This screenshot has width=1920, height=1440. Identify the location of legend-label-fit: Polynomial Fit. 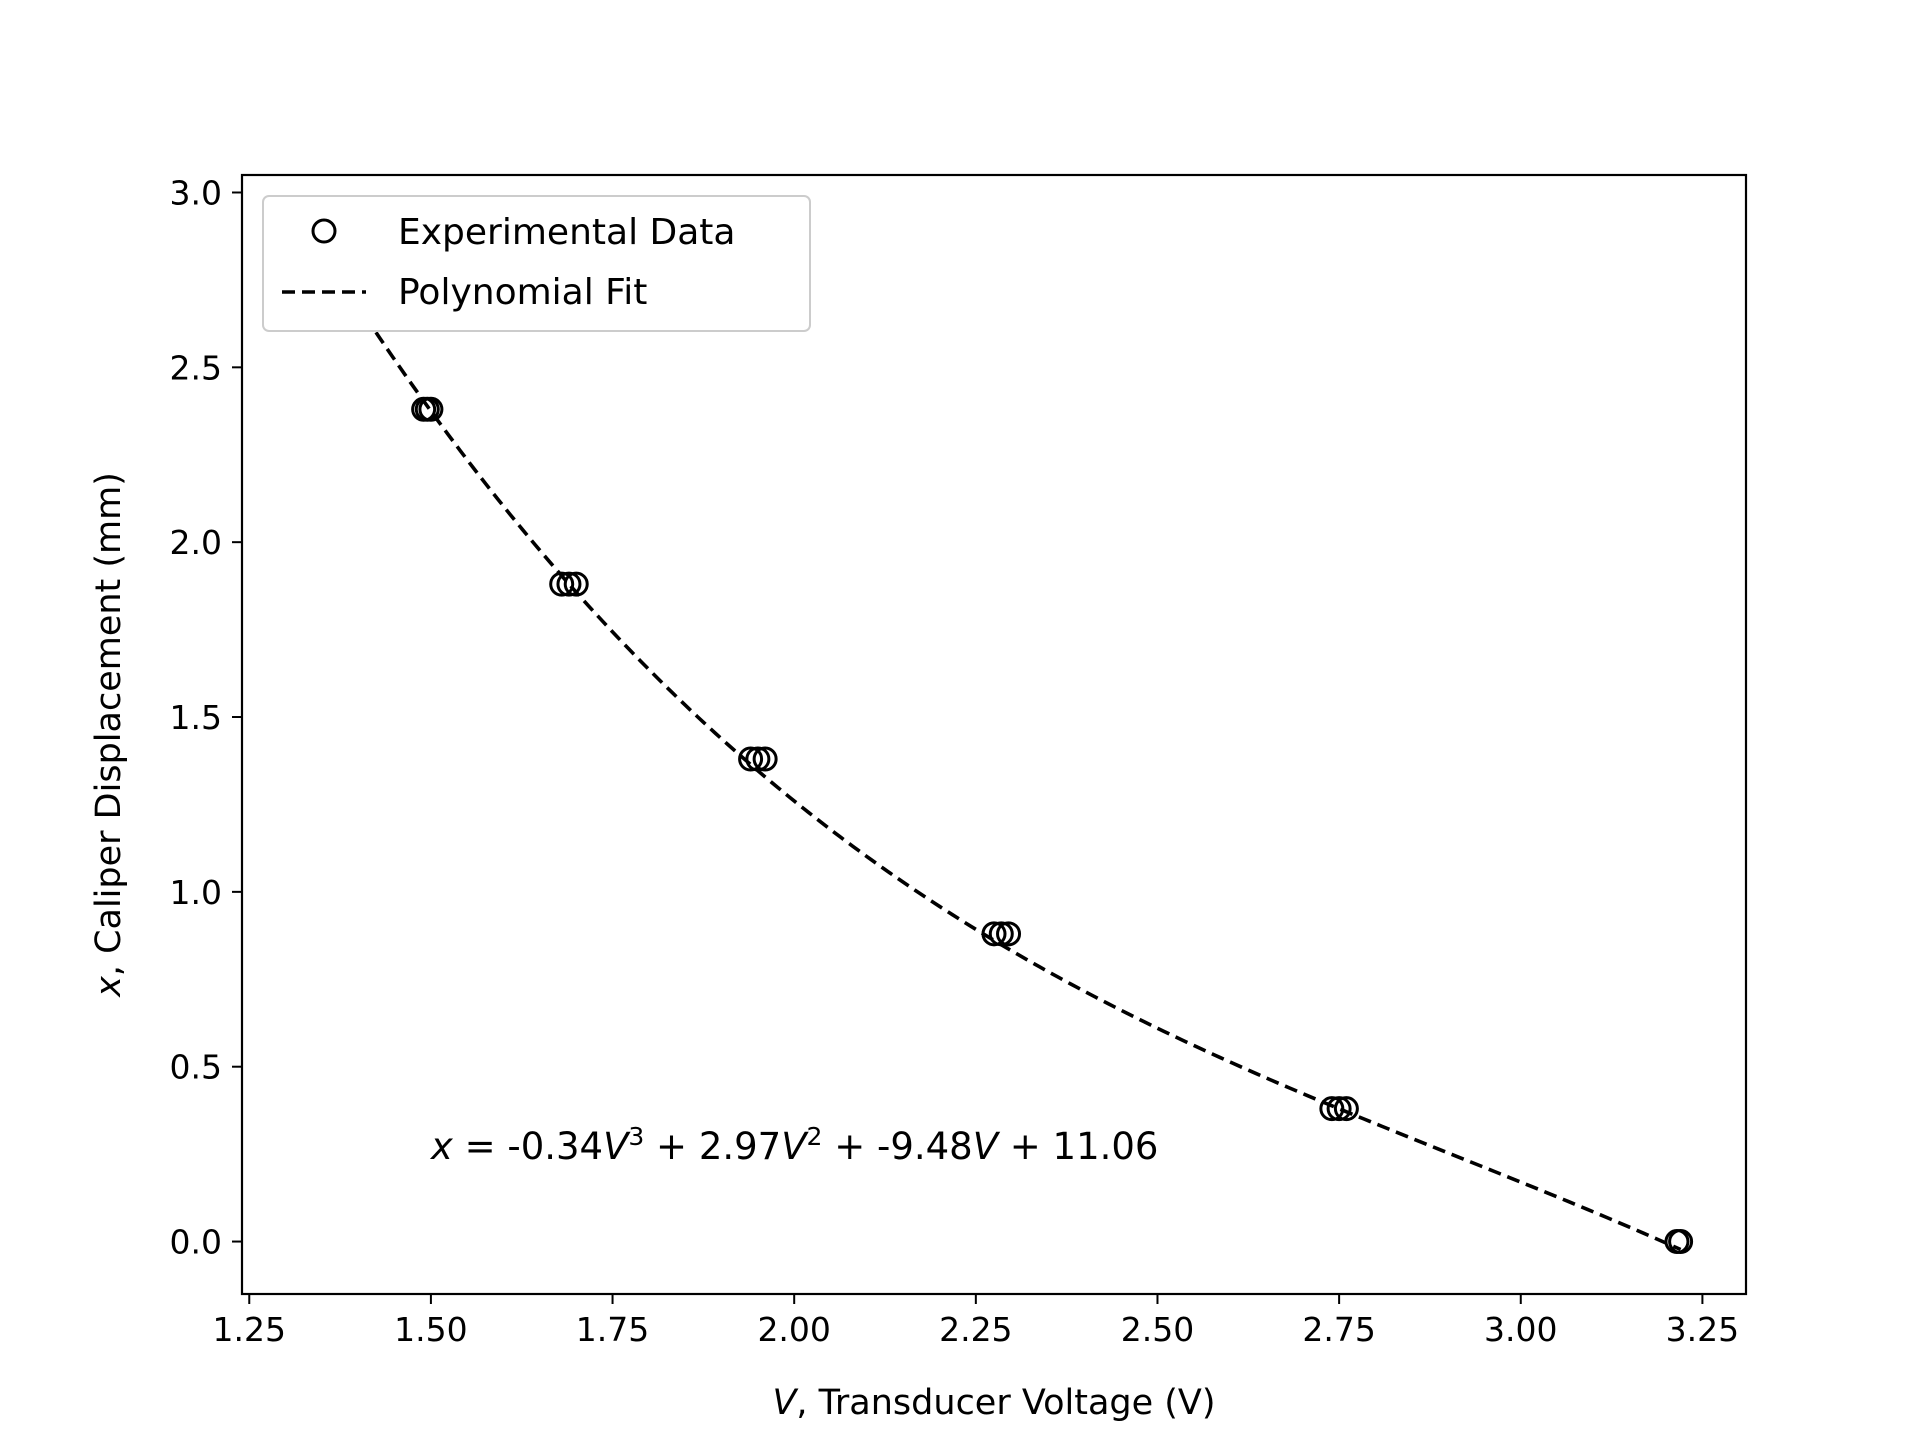
(522, 292).